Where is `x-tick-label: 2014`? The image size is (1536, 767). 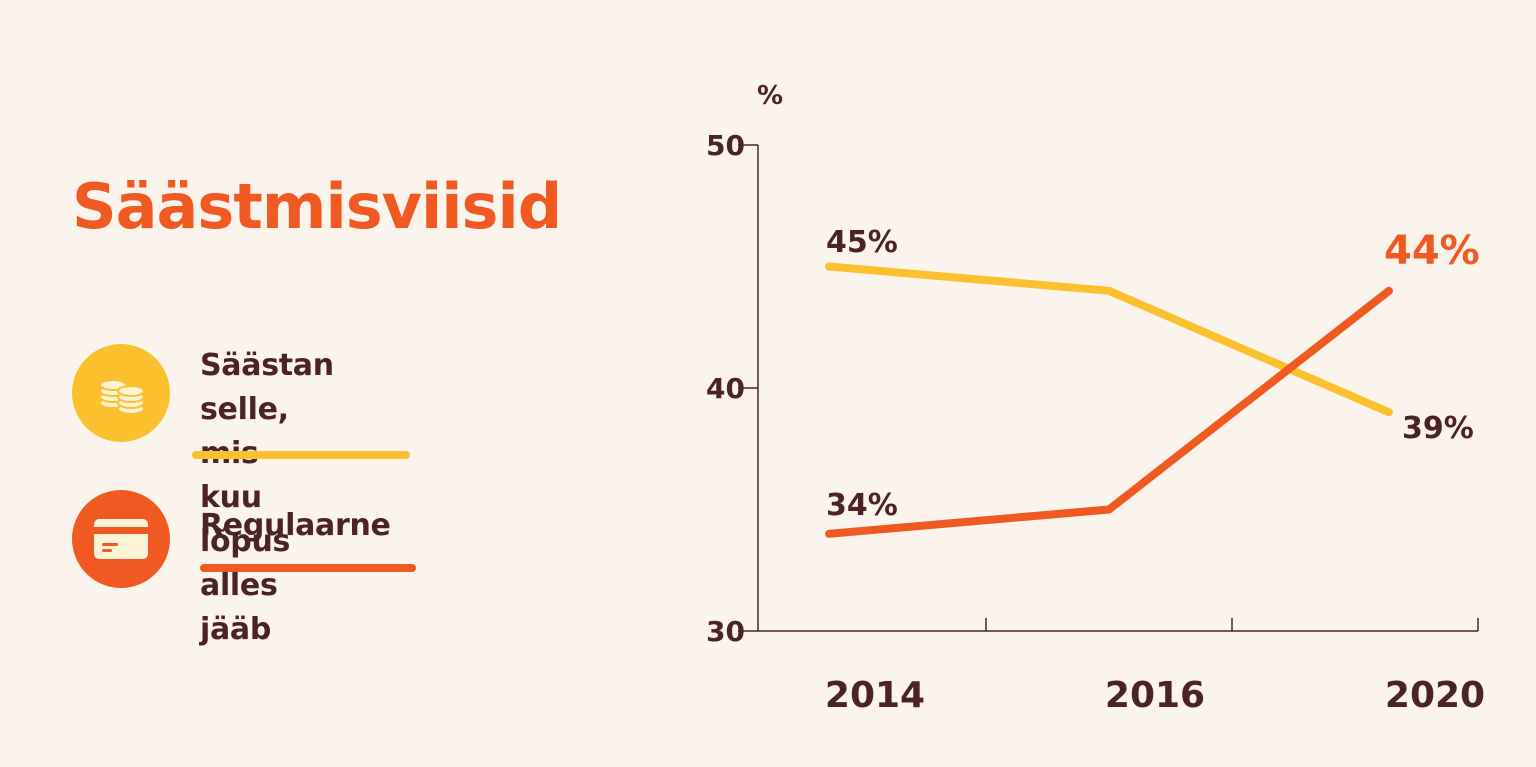 x-tick-label: 2014 is located at coordinates (875, 695).